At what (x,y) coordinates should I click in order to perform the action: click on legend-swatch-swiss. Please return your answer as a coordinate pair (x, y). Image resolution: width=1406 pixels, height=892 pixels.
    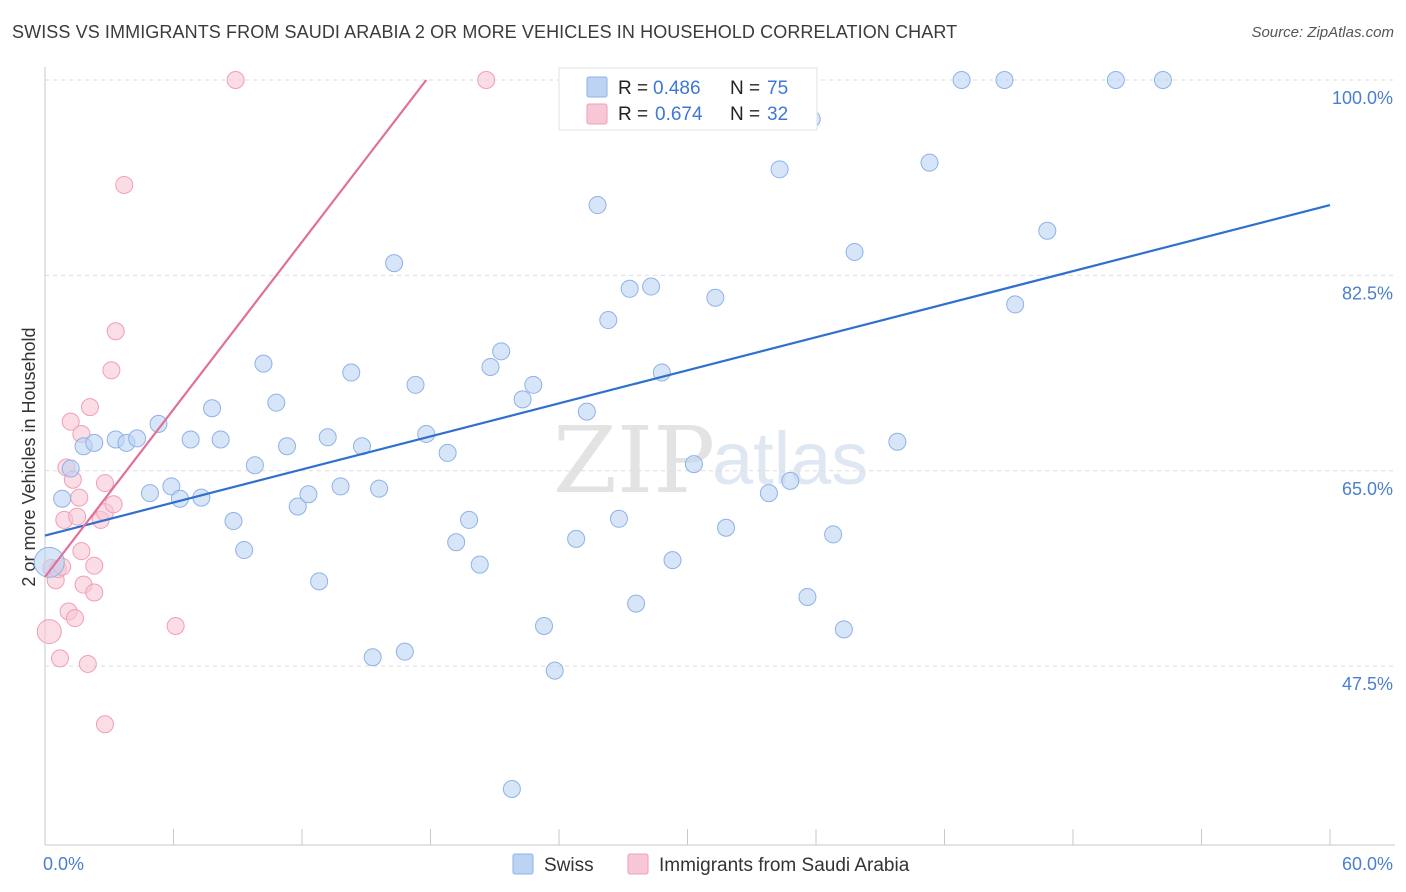
    Looking at the image, I should click on (597, 87).